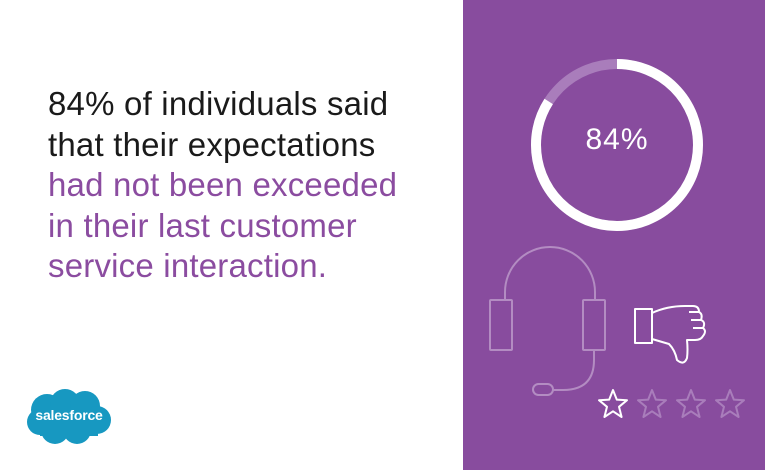 The width and height of the screenshot is (765, 470). I want to click on thumbs-down-icon, so click(670, 334).